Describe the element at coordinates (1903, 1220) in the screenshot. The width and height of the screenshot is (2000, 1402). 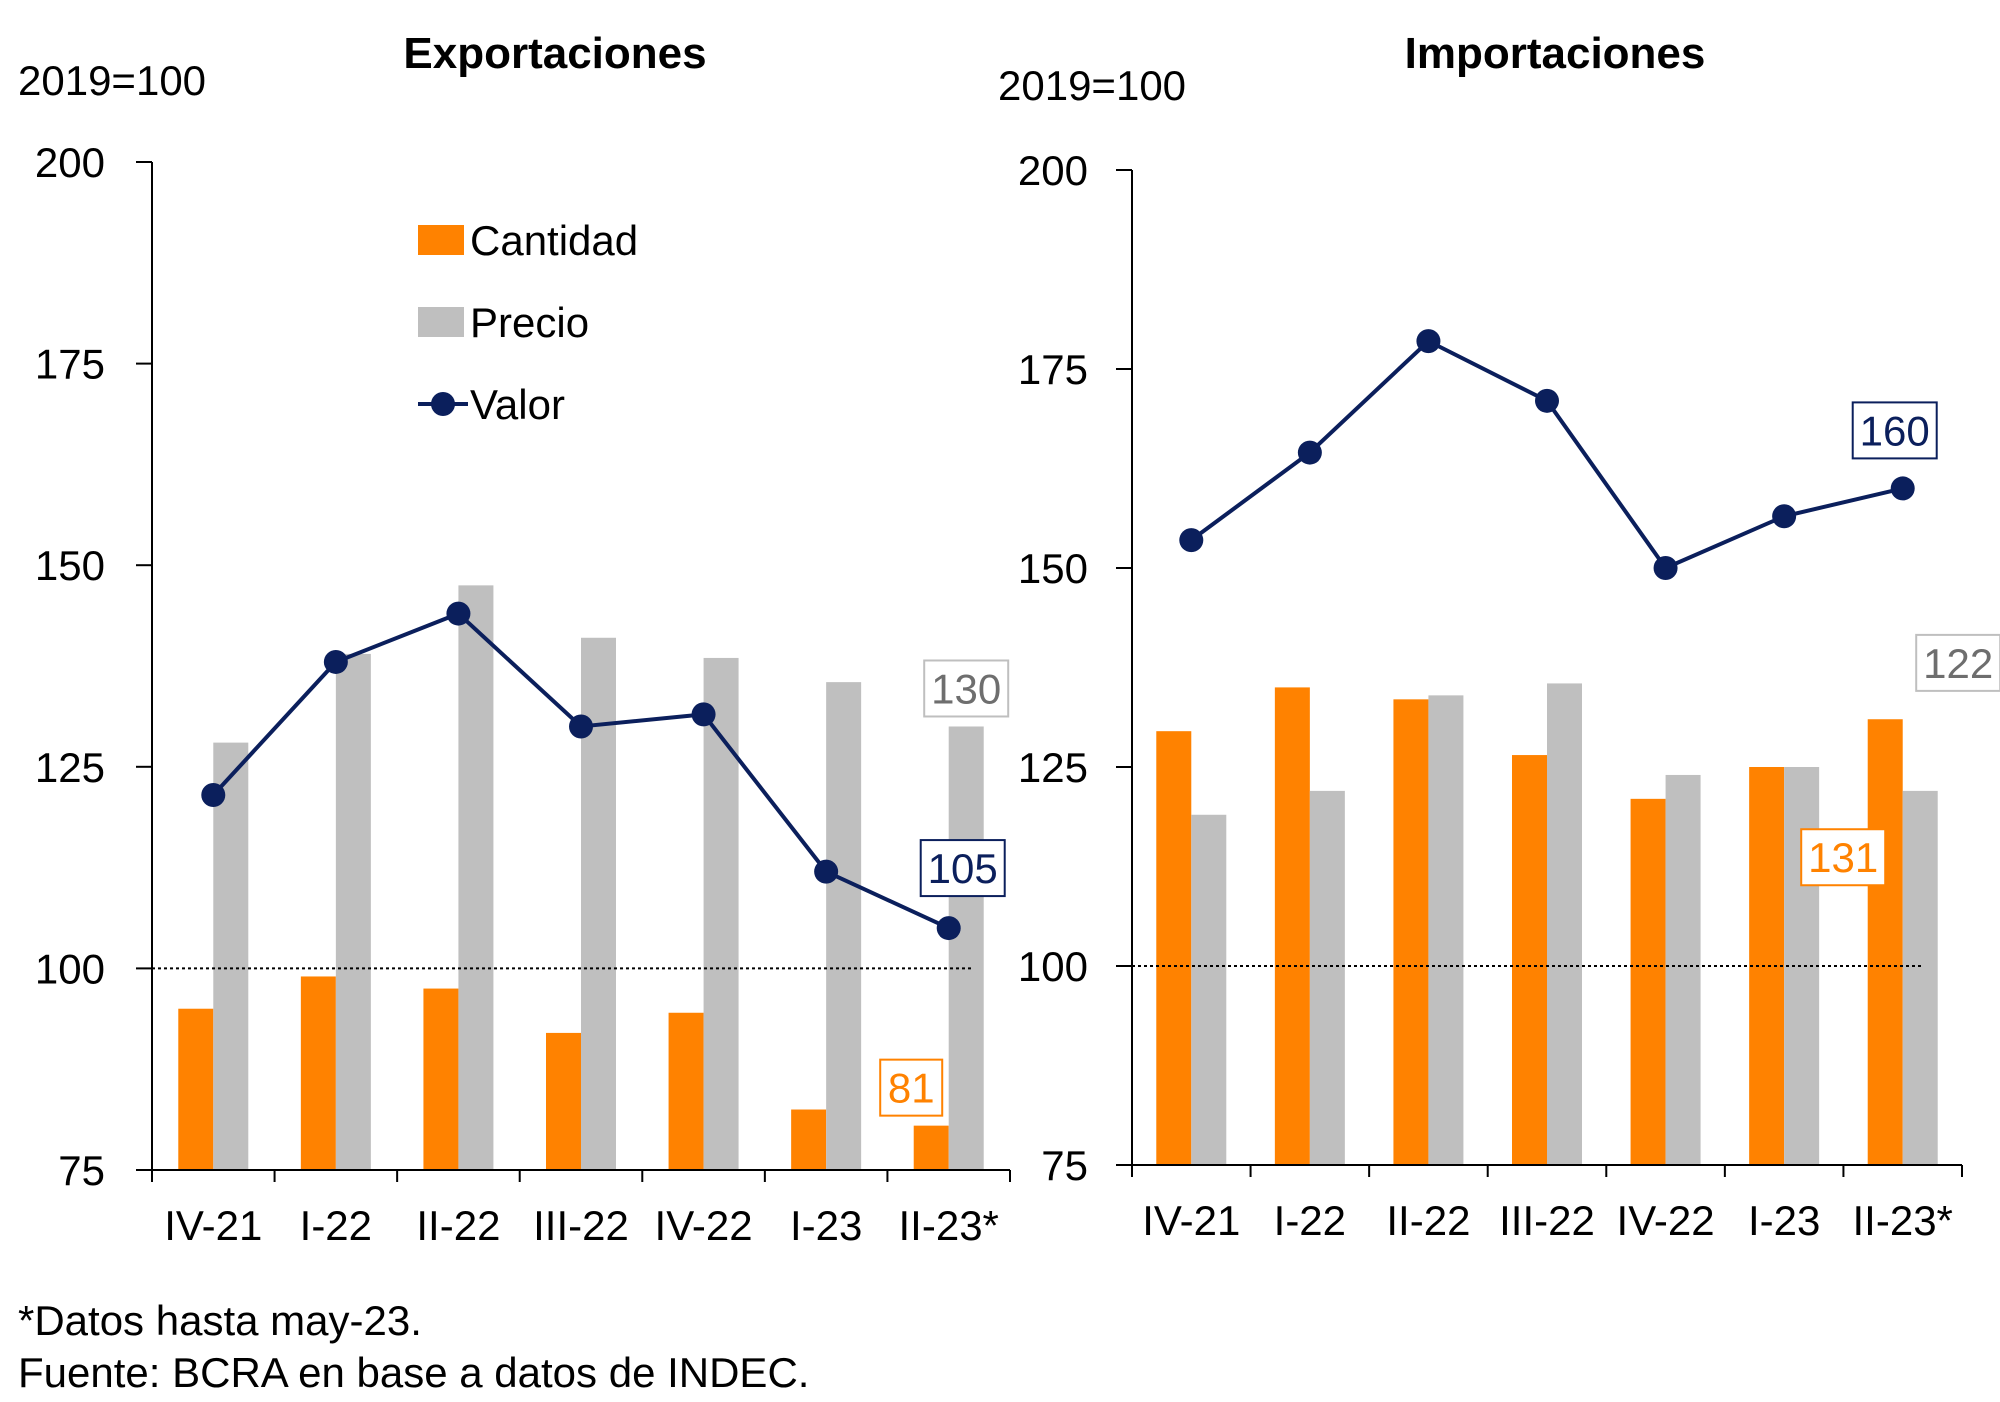
I see `chart2-x-tick-label-II-23*: II-23*` at that location.